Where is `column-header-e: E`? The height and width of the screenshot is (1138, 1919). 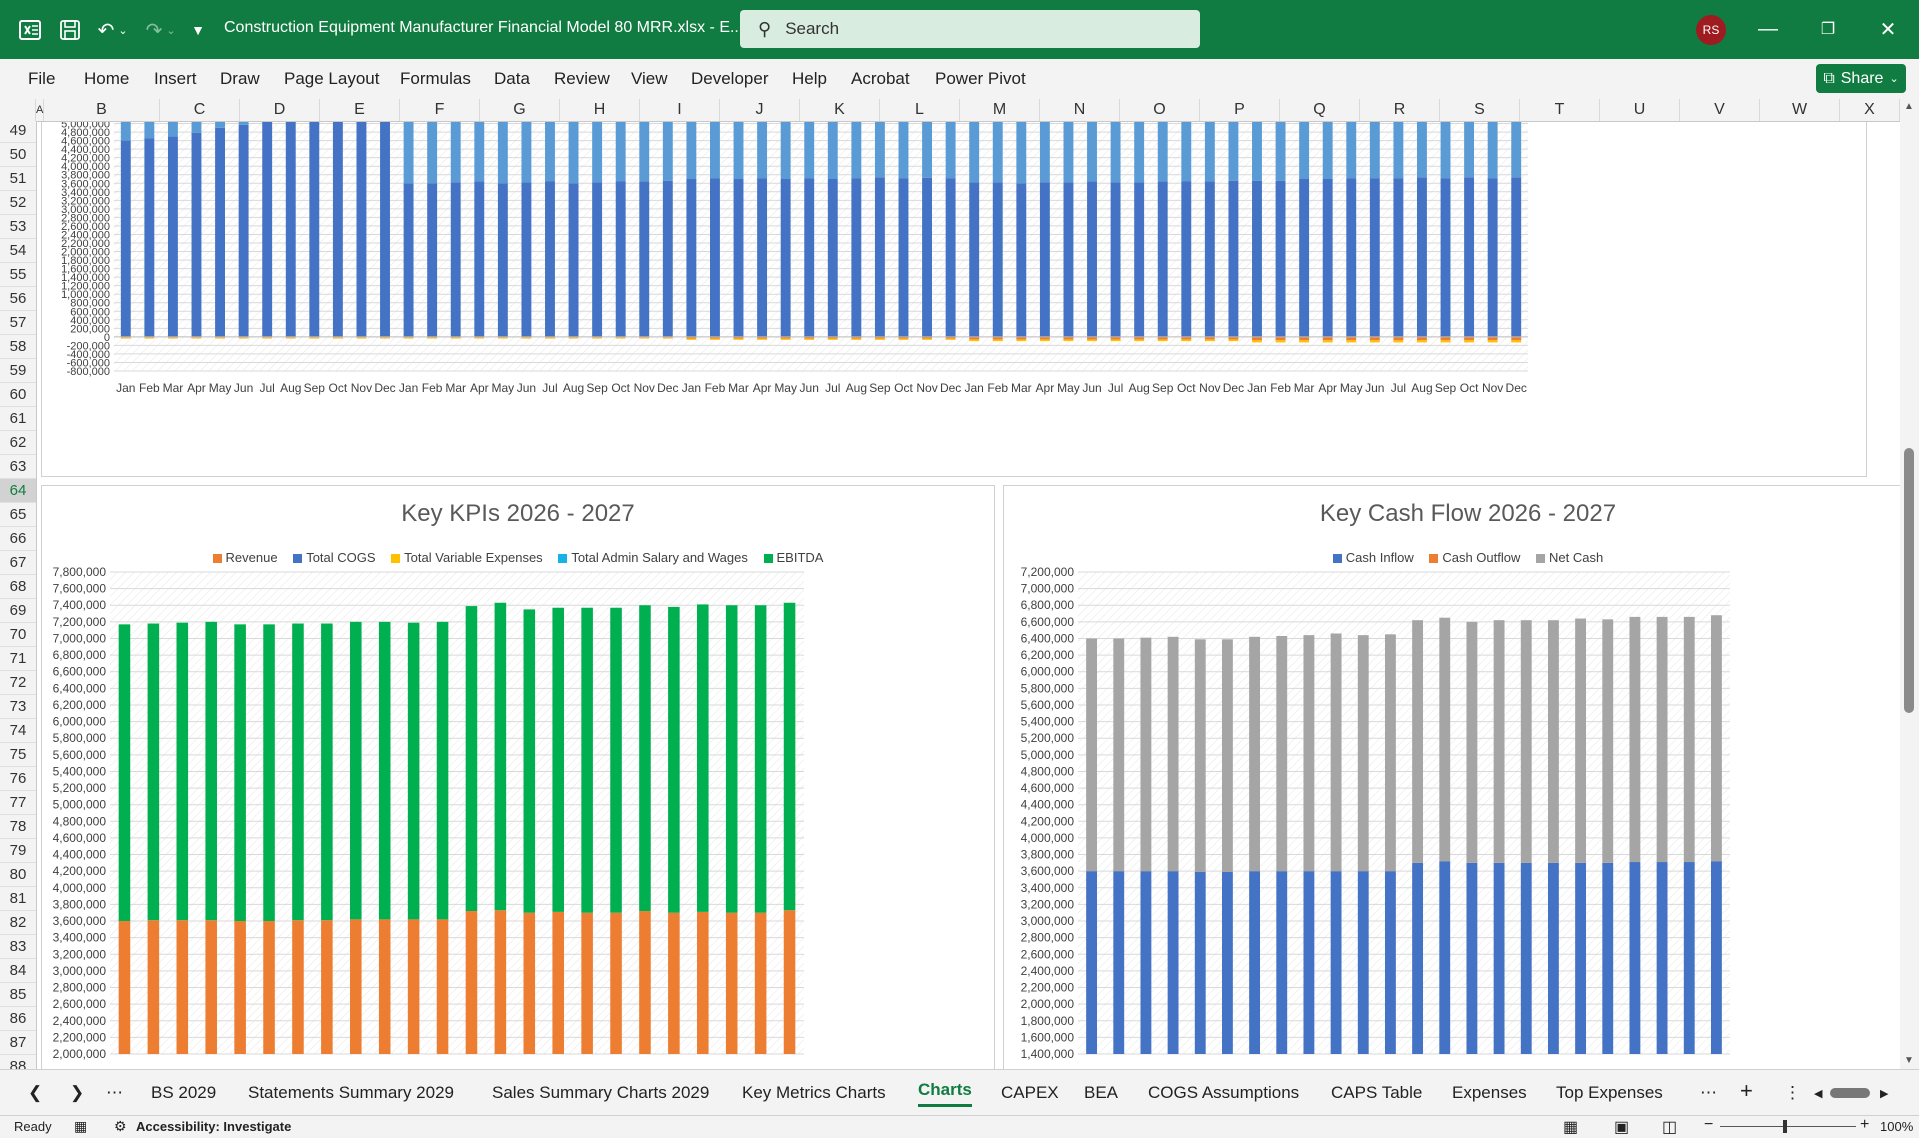 column-header-e: E is located at coordinates (360, 110).